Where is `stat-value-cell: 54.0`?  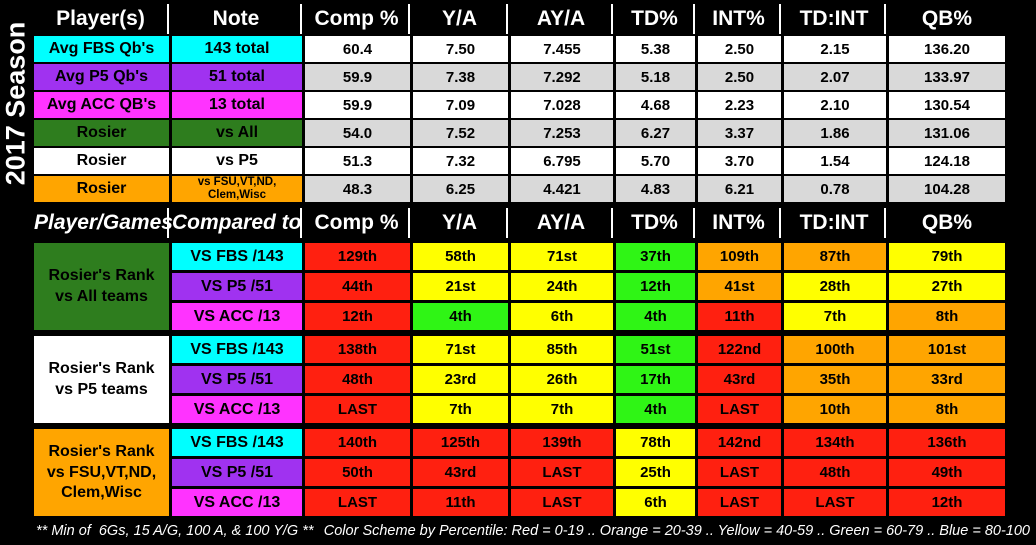 stat-value-cell: 54.0 is located at coordinates (357, 133).